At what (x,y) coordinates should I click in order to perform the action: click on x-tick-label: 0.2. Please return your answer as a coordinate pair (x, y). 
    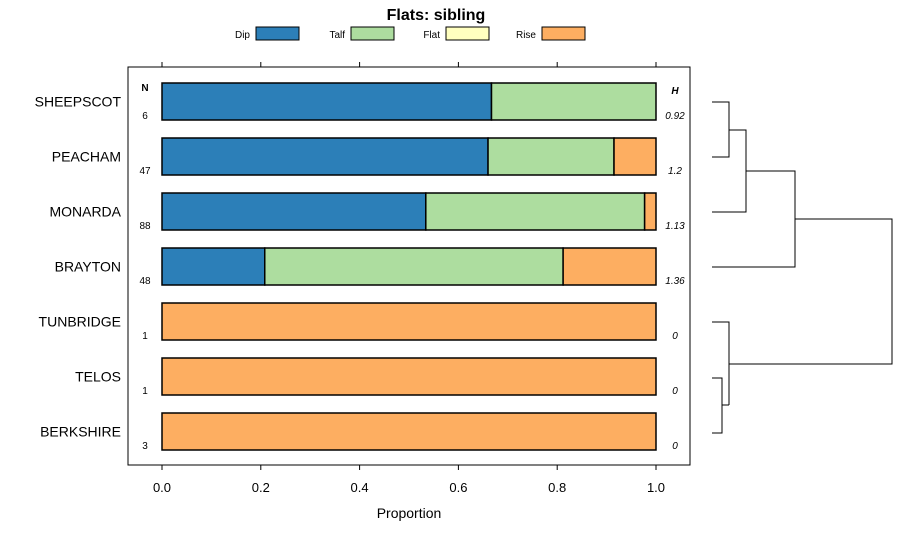
    Looking at the image, I should click on (261, 487).